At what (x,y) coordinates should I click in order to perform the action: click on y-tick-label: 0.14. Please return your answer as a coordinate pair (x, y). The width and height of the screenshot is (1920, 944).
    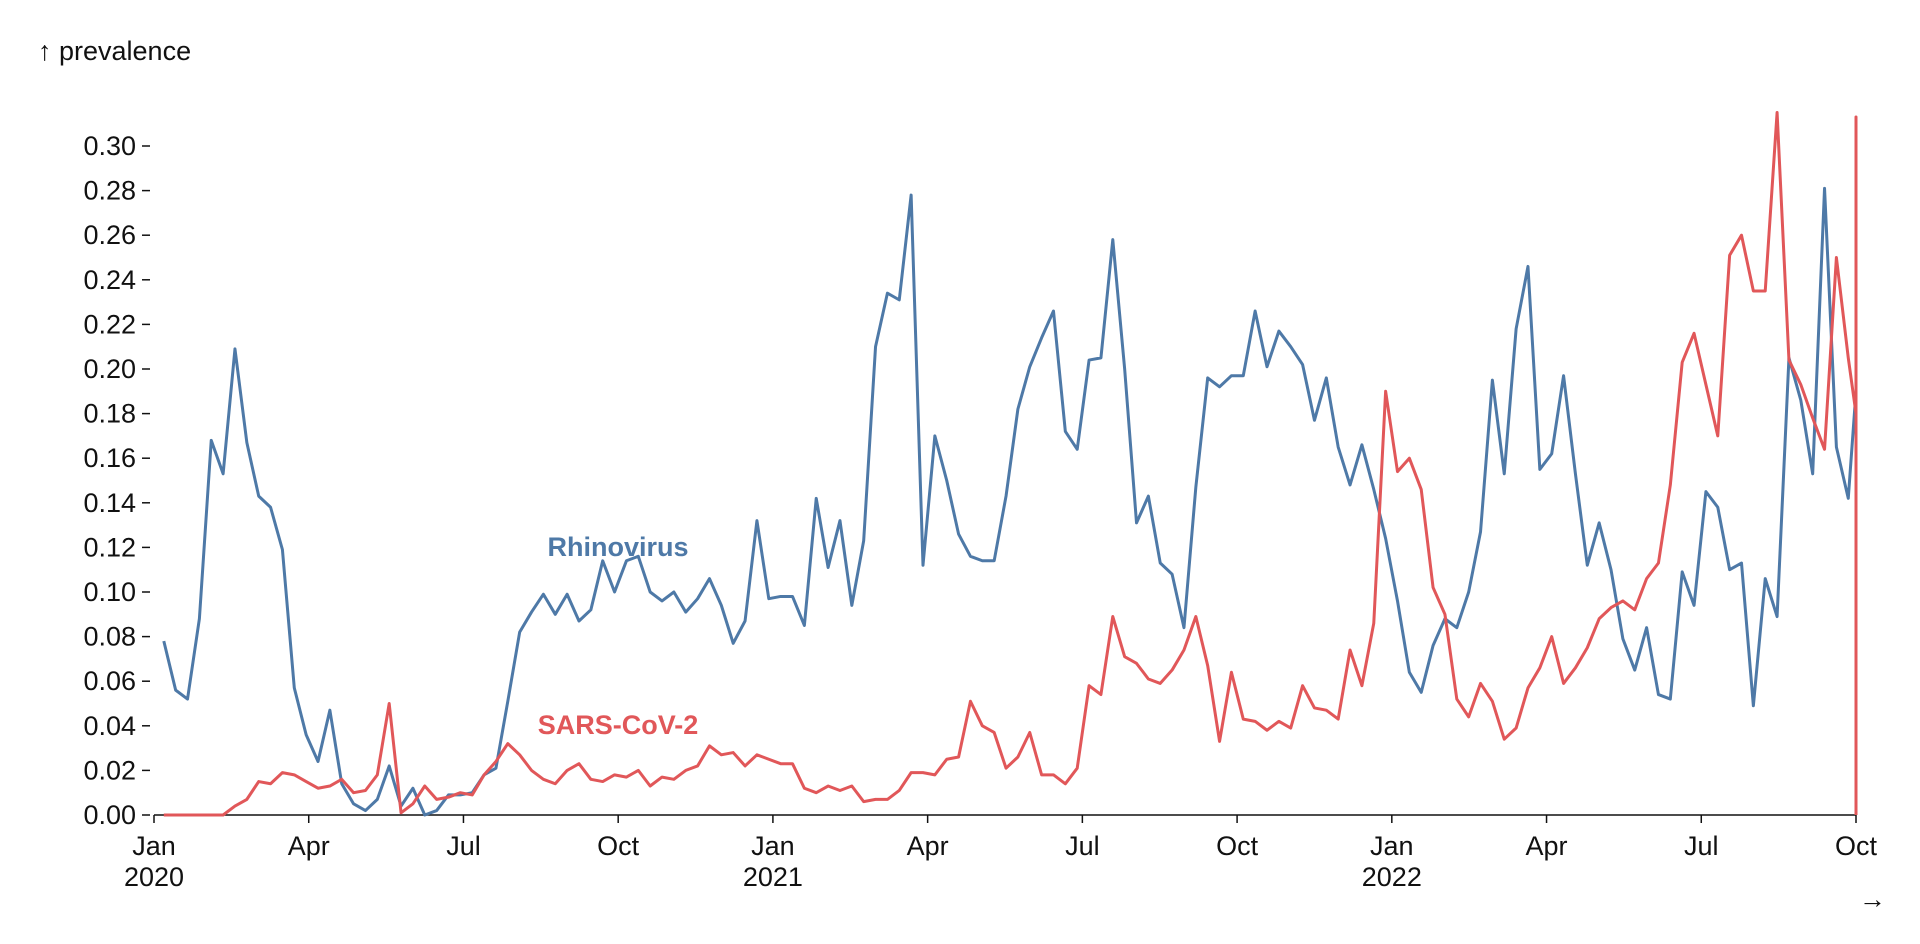
    Looking at the image, I should click on (109, 503).